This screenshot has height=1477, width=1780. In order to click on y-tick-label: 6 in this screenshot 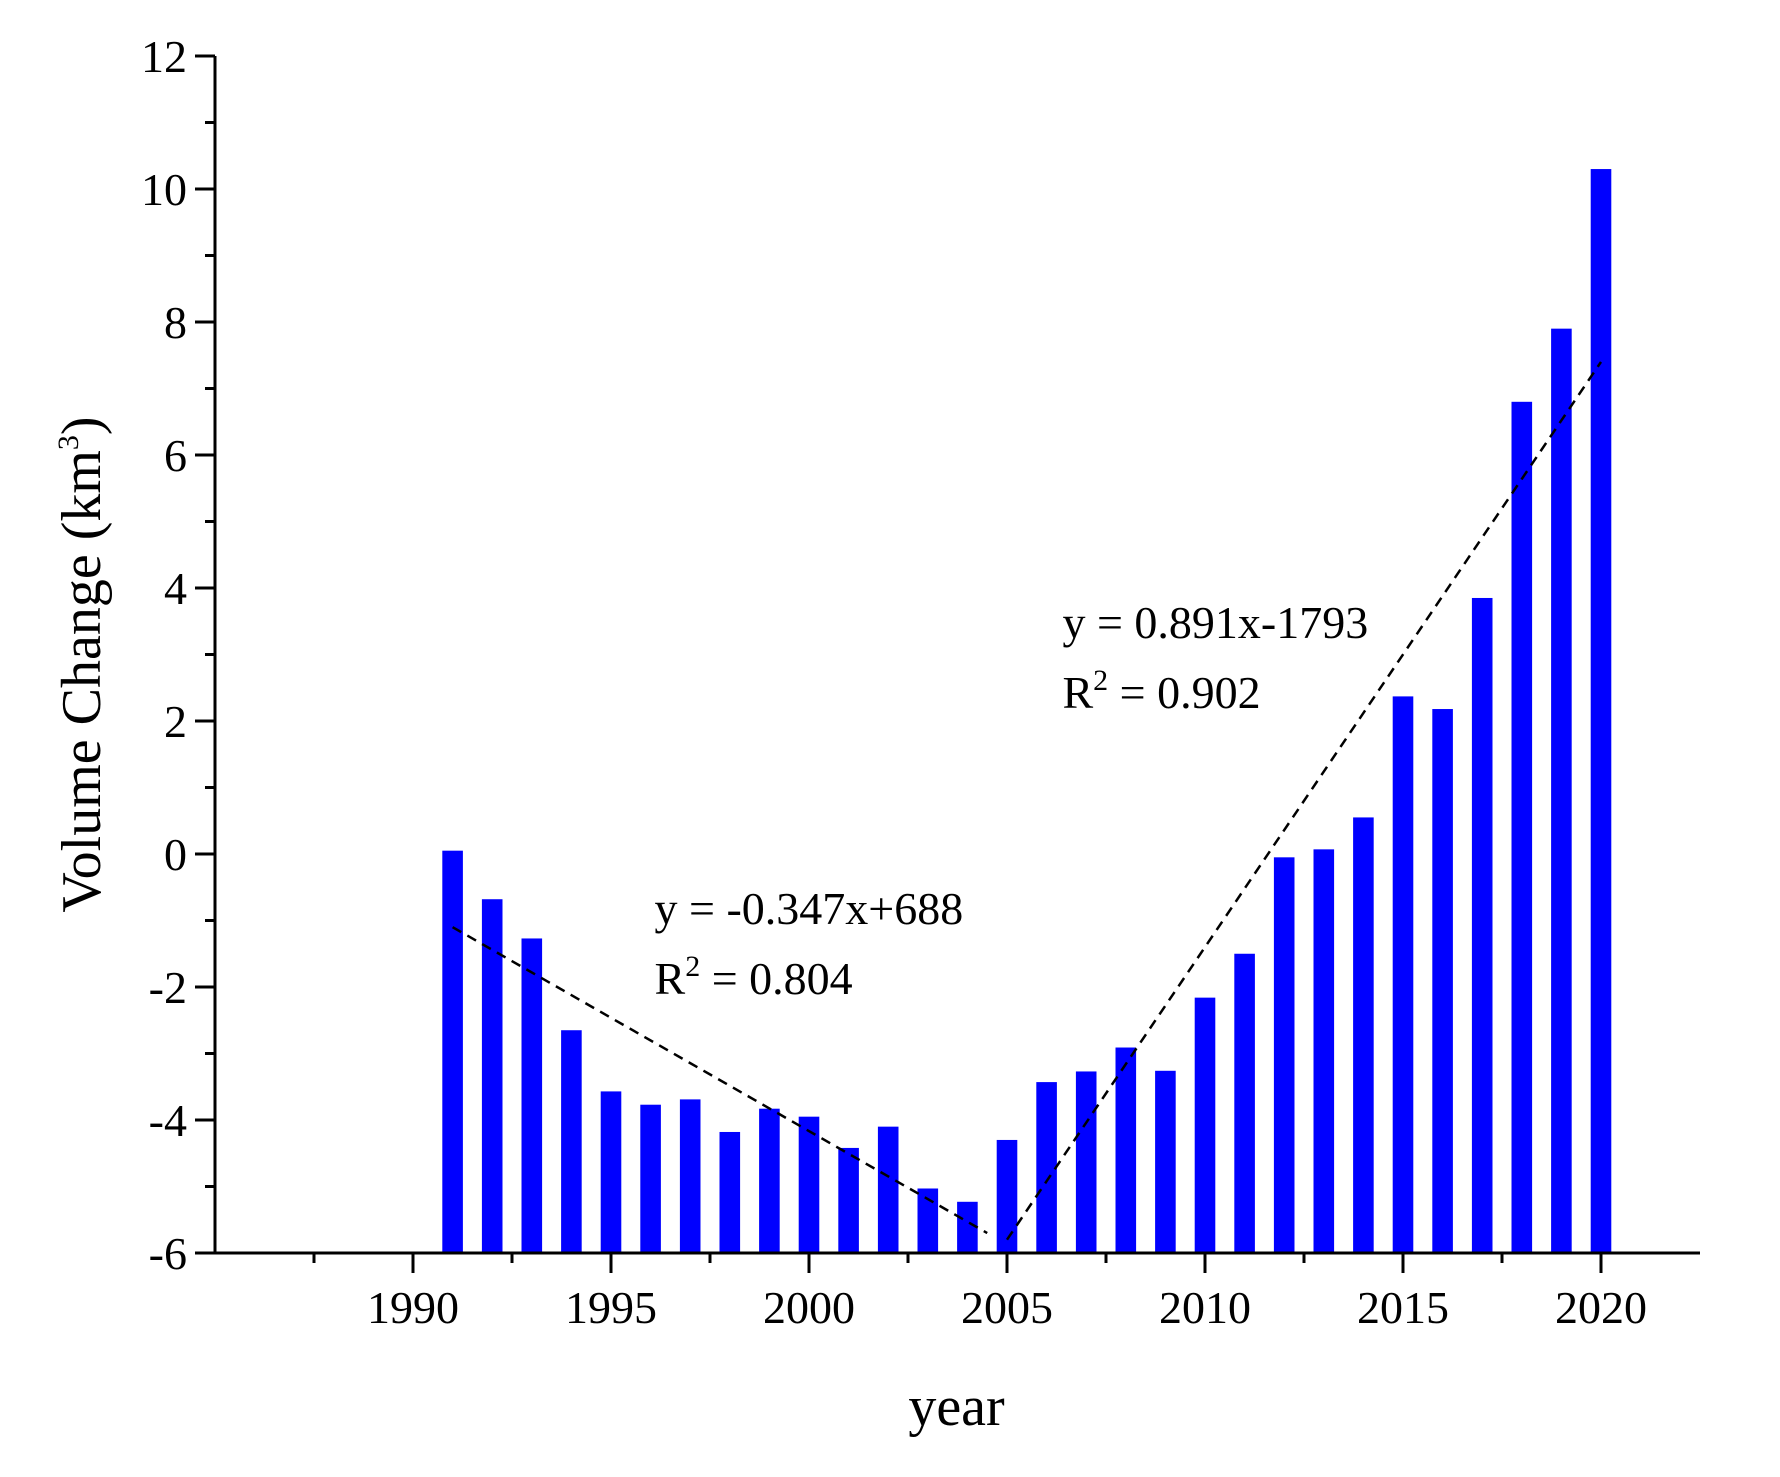, I will do `click(175, 455)`.